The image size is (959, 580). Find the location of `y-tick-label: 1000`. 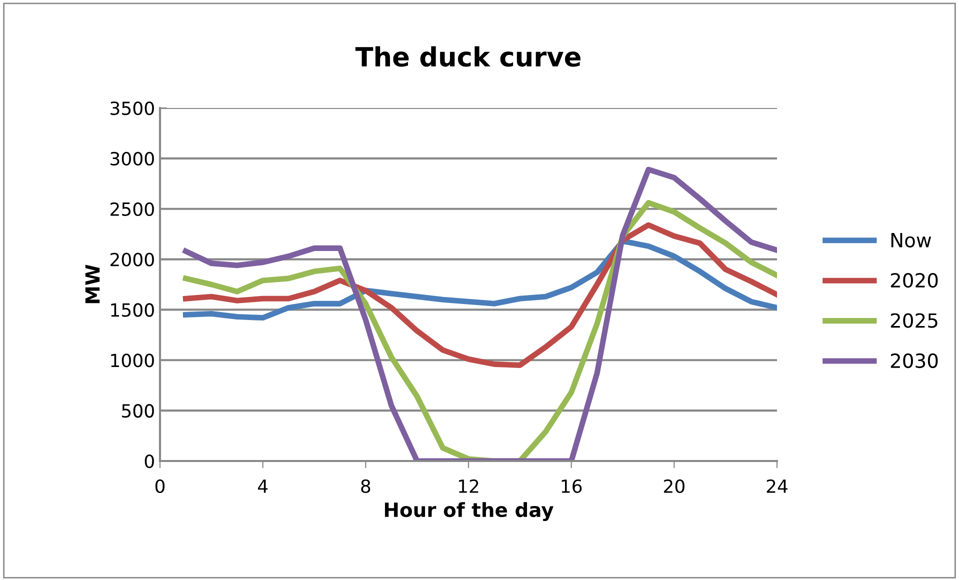

y-tick-label: 1000 is located at coordinates (132, 361).